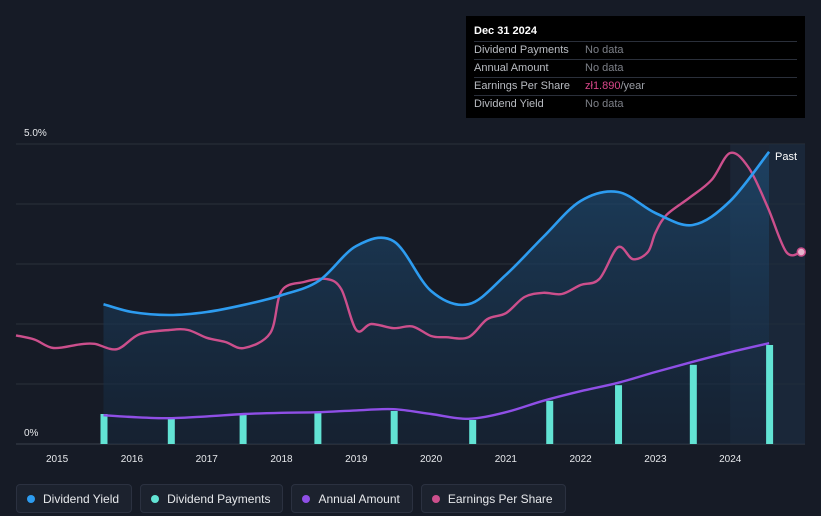 Image resolution: width=821 pixels, height=516 pixels. What do you see at coordinates (632, 86) in the screenshot?
I see `tooltip-unit: /year` at bounding box center [632, 86].